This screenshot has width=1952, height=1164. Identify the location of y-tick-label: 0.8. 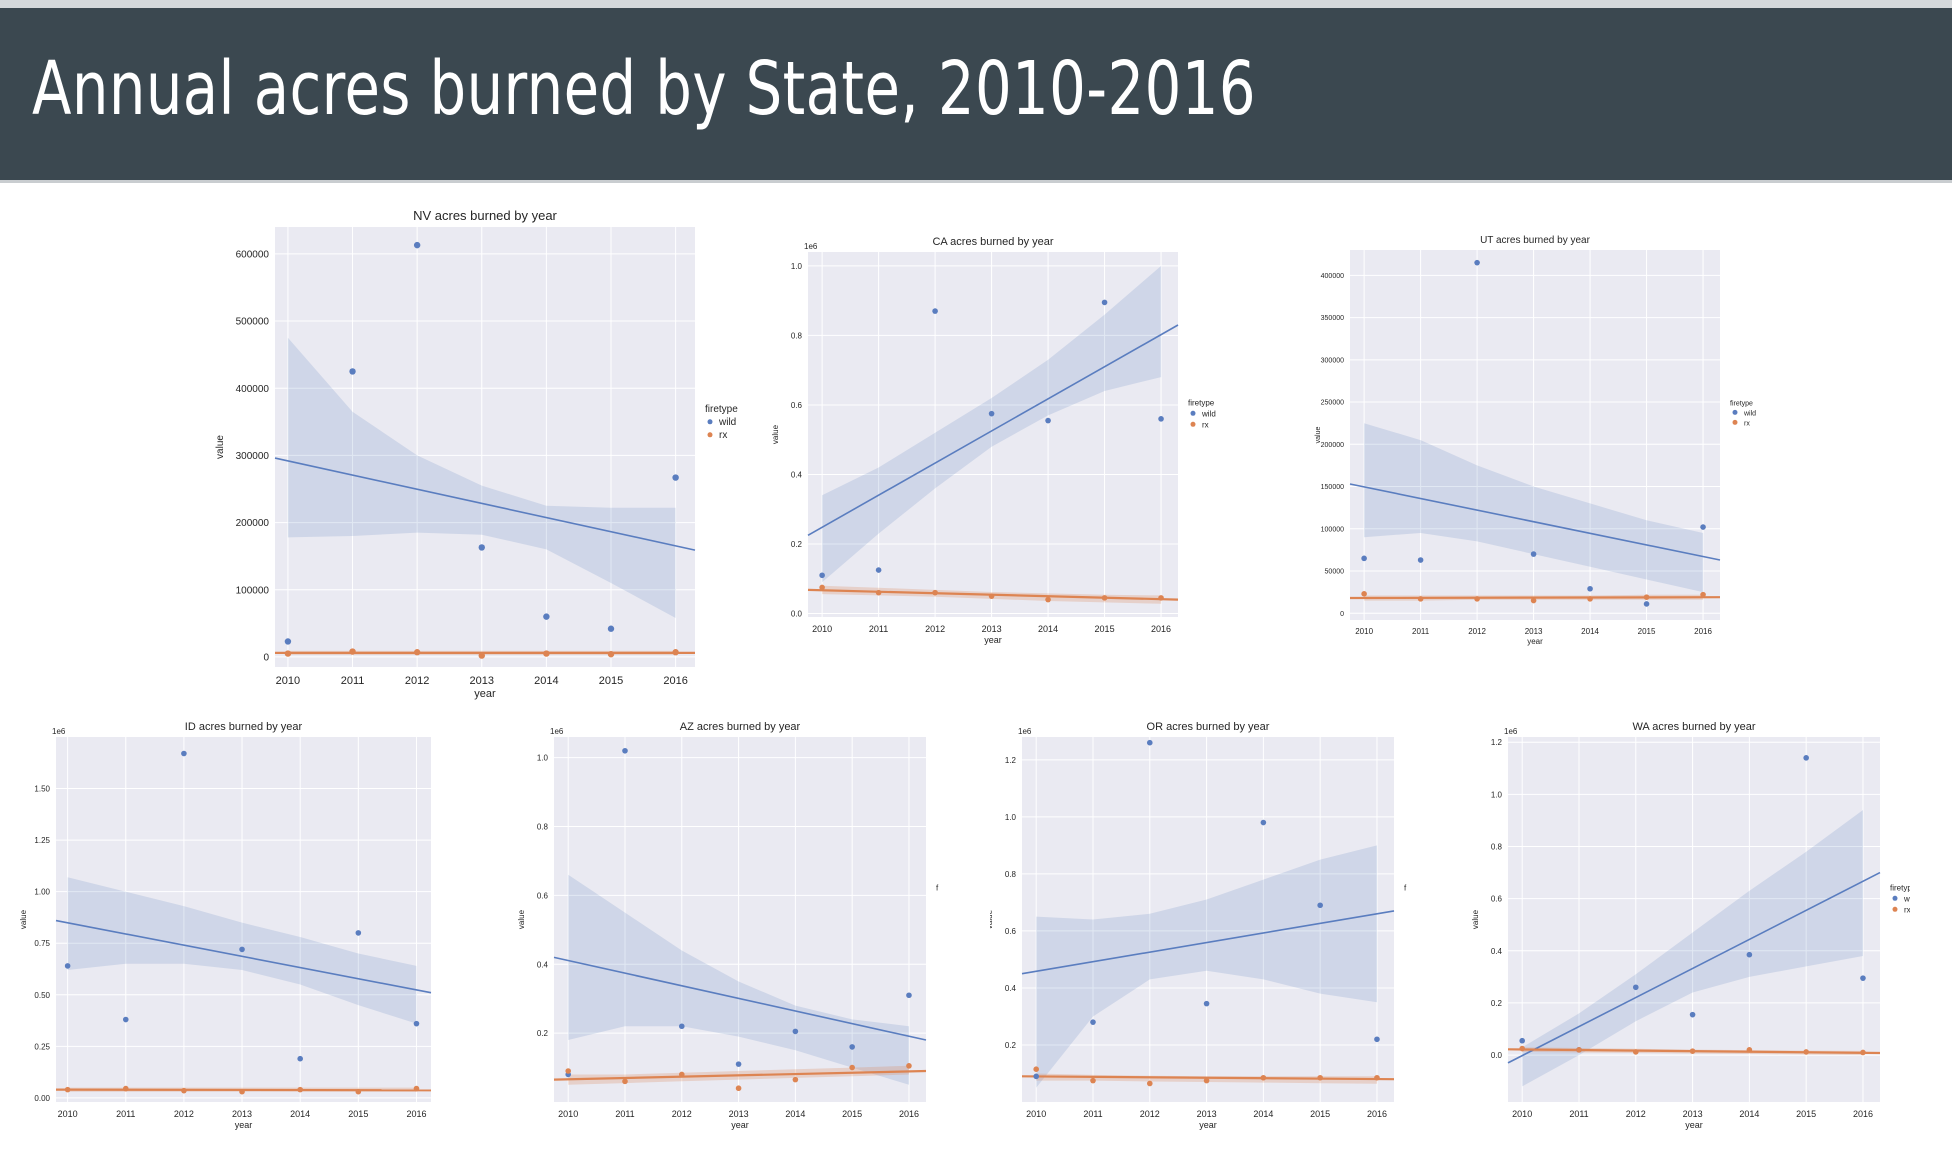
(797, 335).